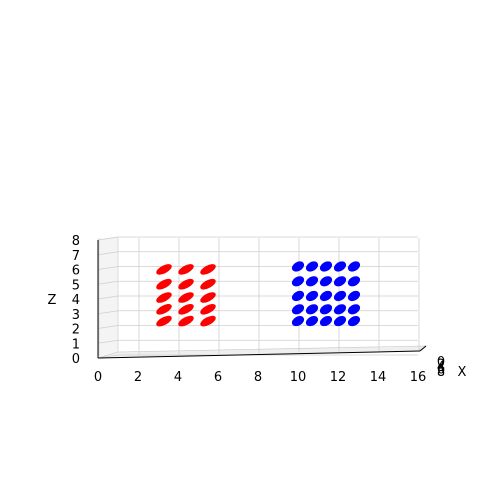 This screenshot has height=500, width=500. Describe the element at coordinates (418, 377) in the screenshot. I see `x-tick-label: 16` at that location.